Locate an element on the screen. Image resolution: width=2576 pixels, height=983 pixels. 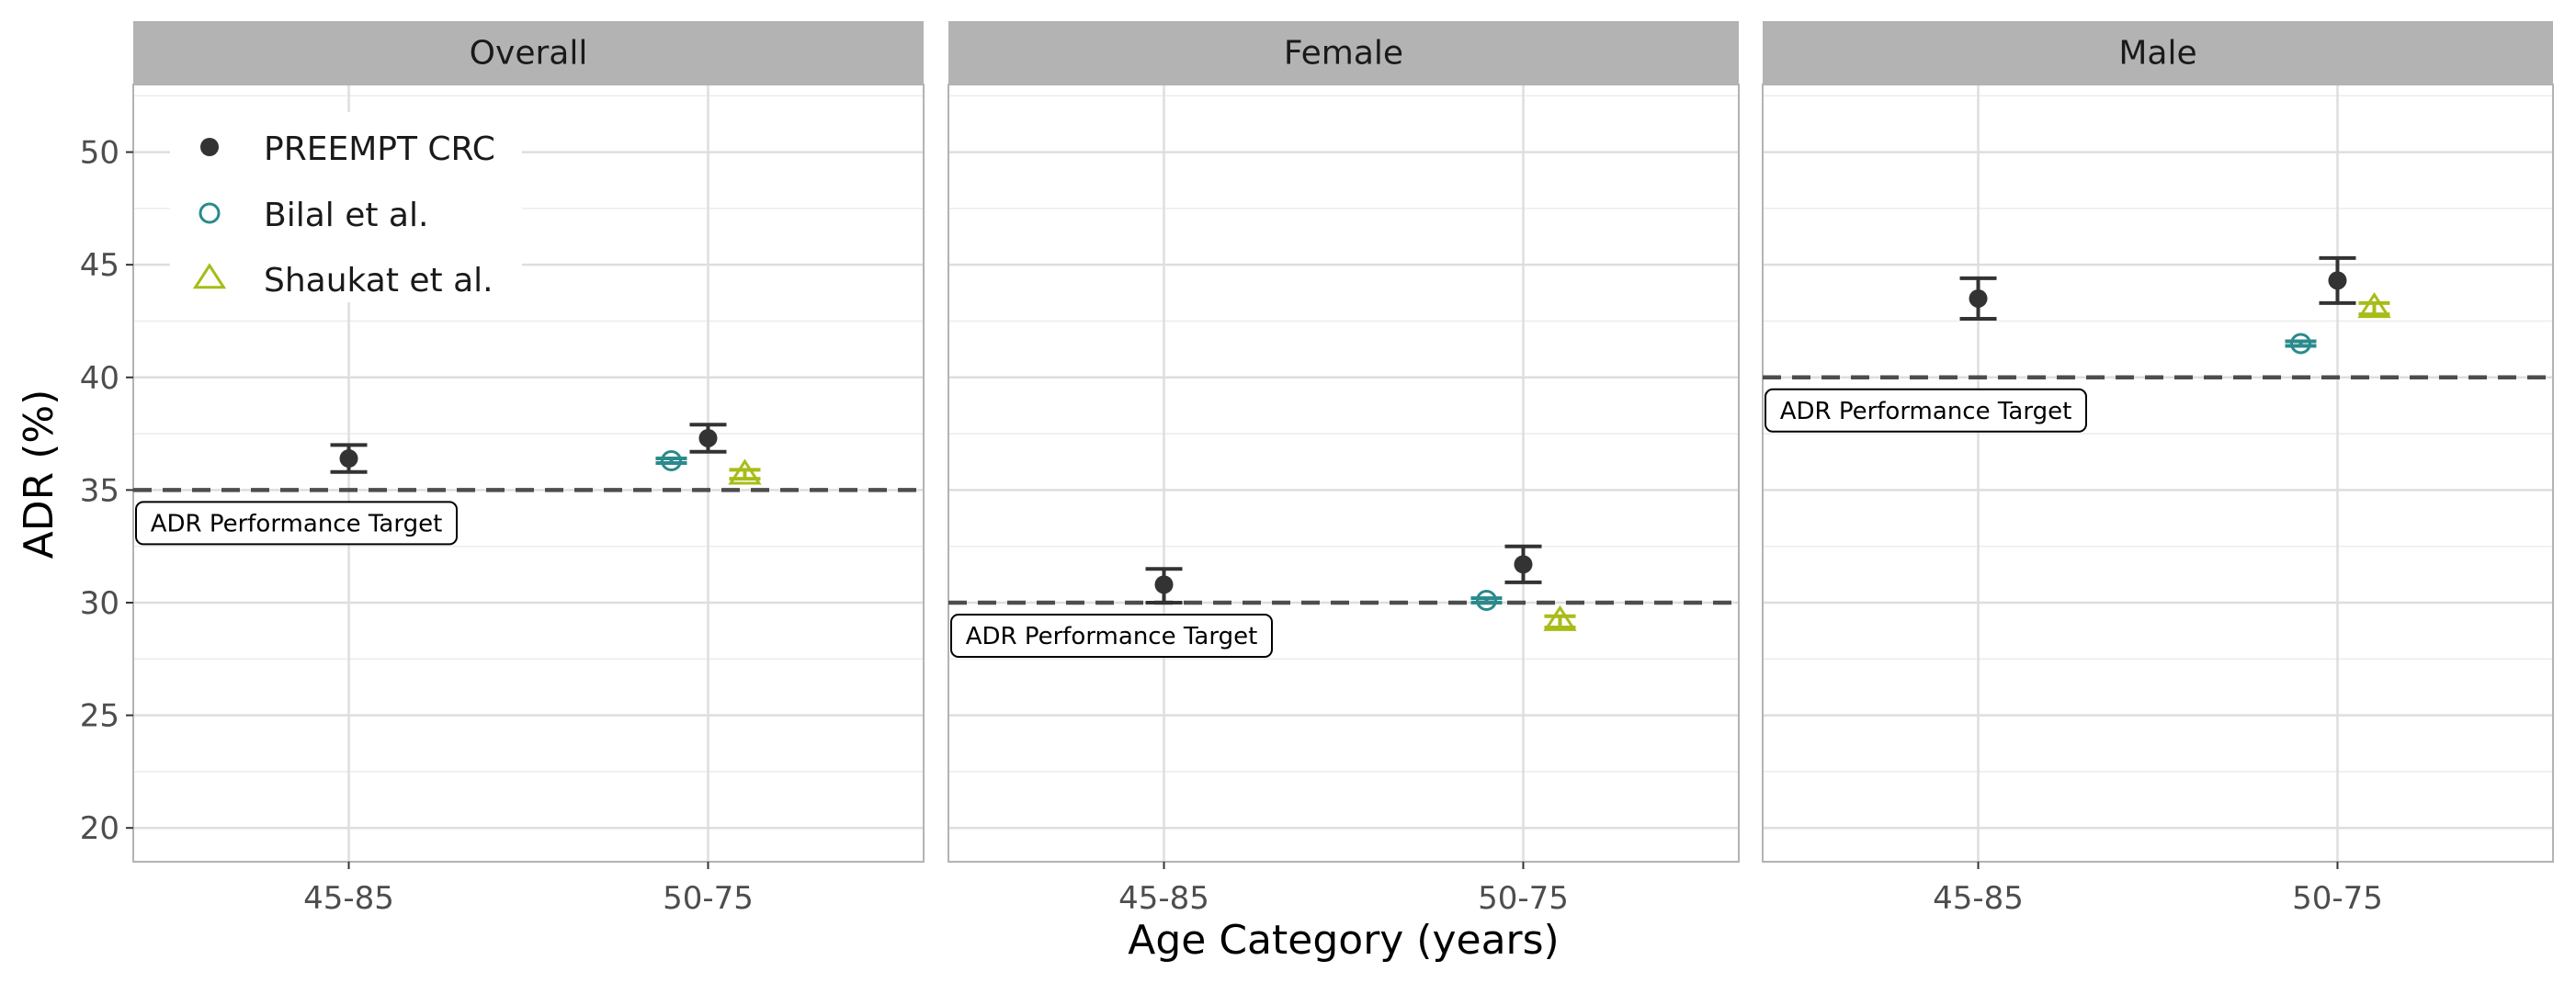
target-label-box-male is located at coordinates (1926, 411).